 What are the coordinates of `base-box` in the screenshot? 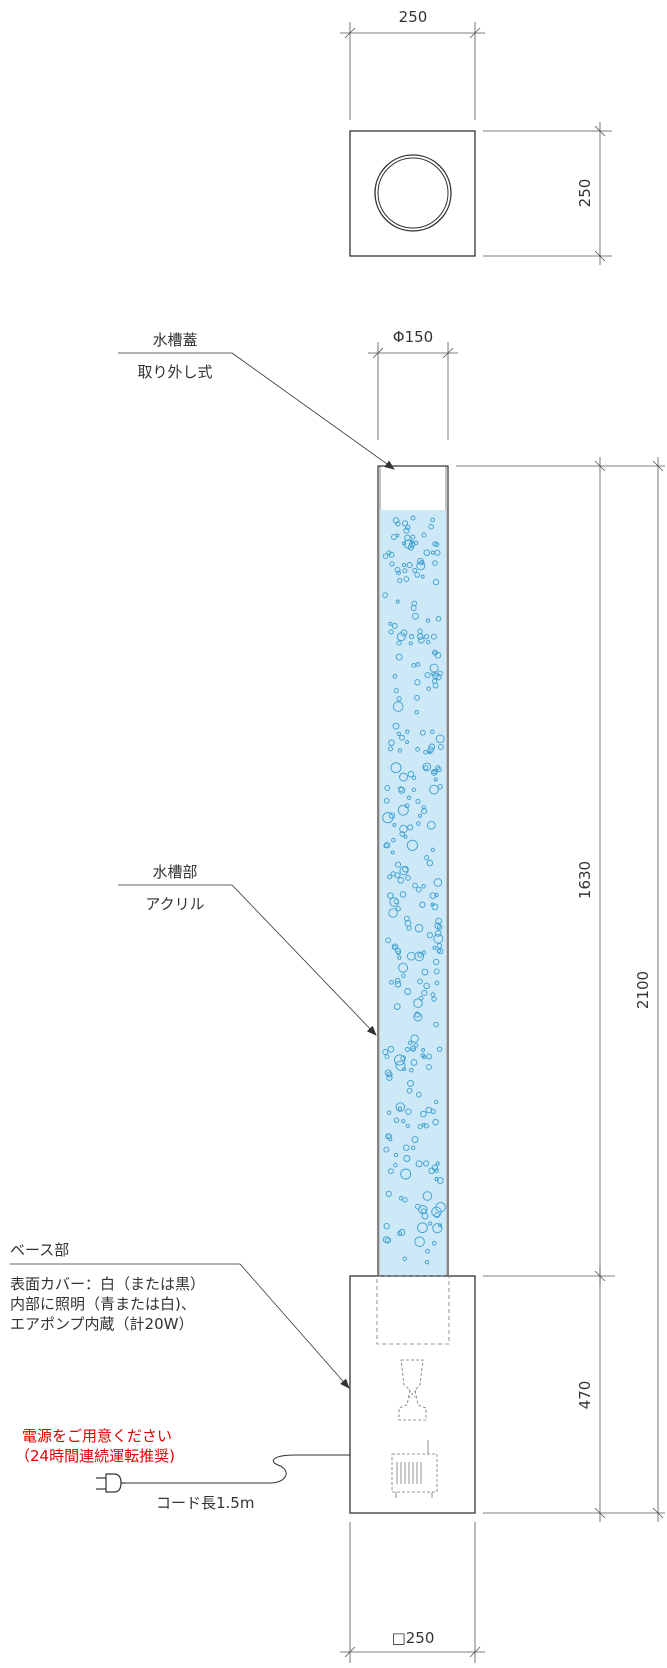 It's located at (412, 1394).